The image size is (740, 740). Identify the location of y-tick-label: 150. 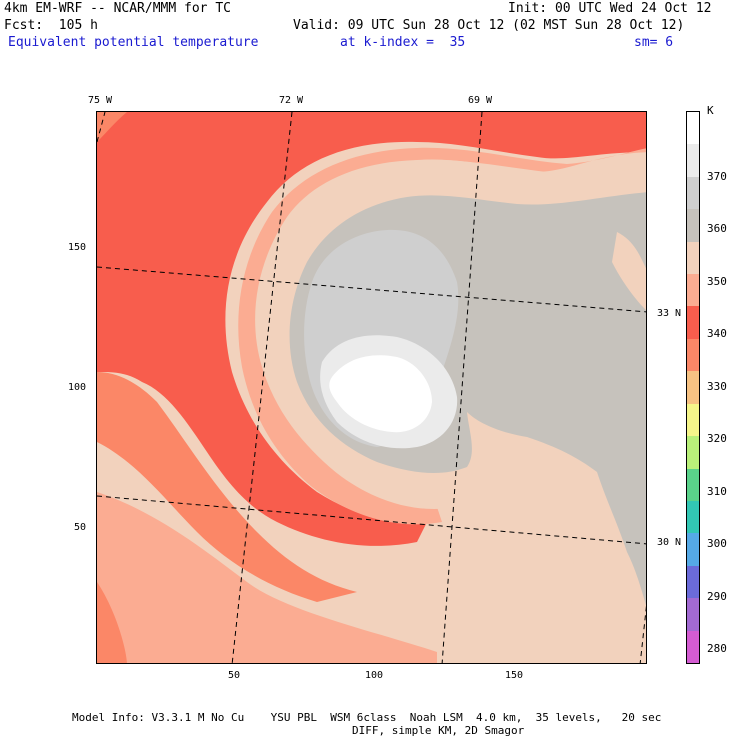
(77, 247).